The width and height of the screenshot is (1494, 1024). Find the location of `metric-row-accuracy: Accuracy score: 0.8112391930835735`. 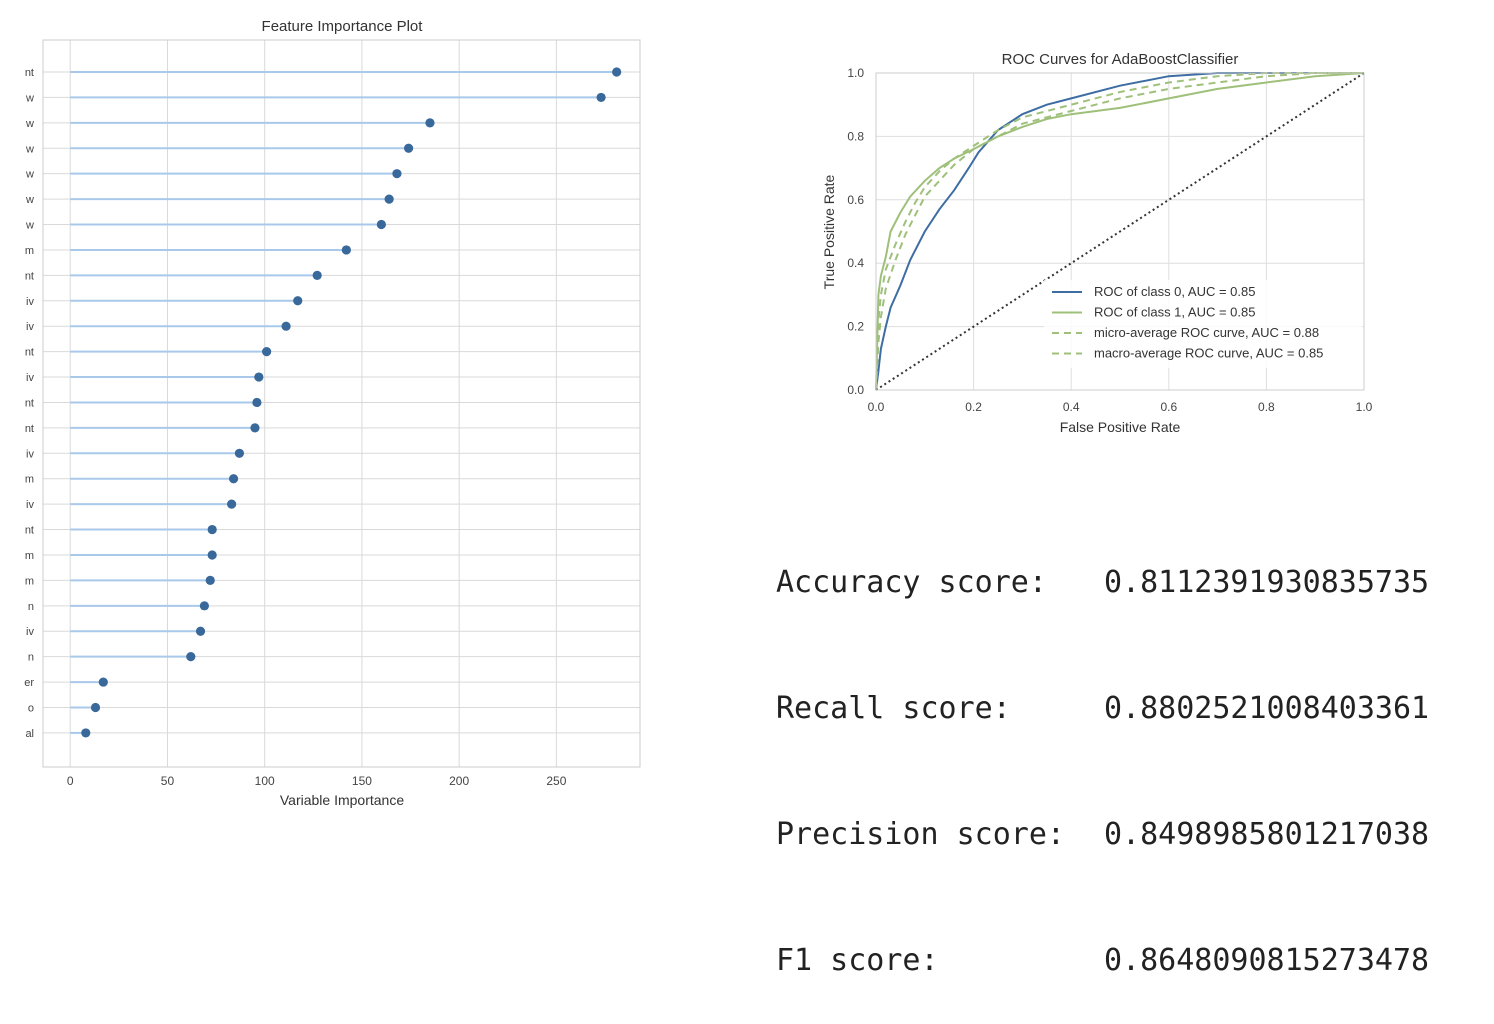

metric-row-accuracy: Accuracy score: 0.8112391930835735 is located at coordinates (1102, 583).